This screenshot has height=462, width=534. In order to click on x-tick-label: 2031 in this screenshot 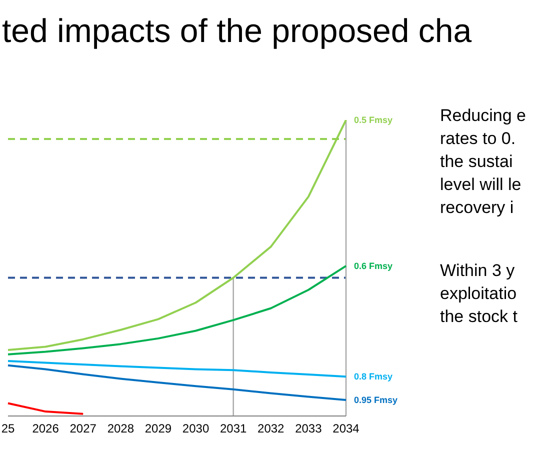, I will do `click(234, 429)`.